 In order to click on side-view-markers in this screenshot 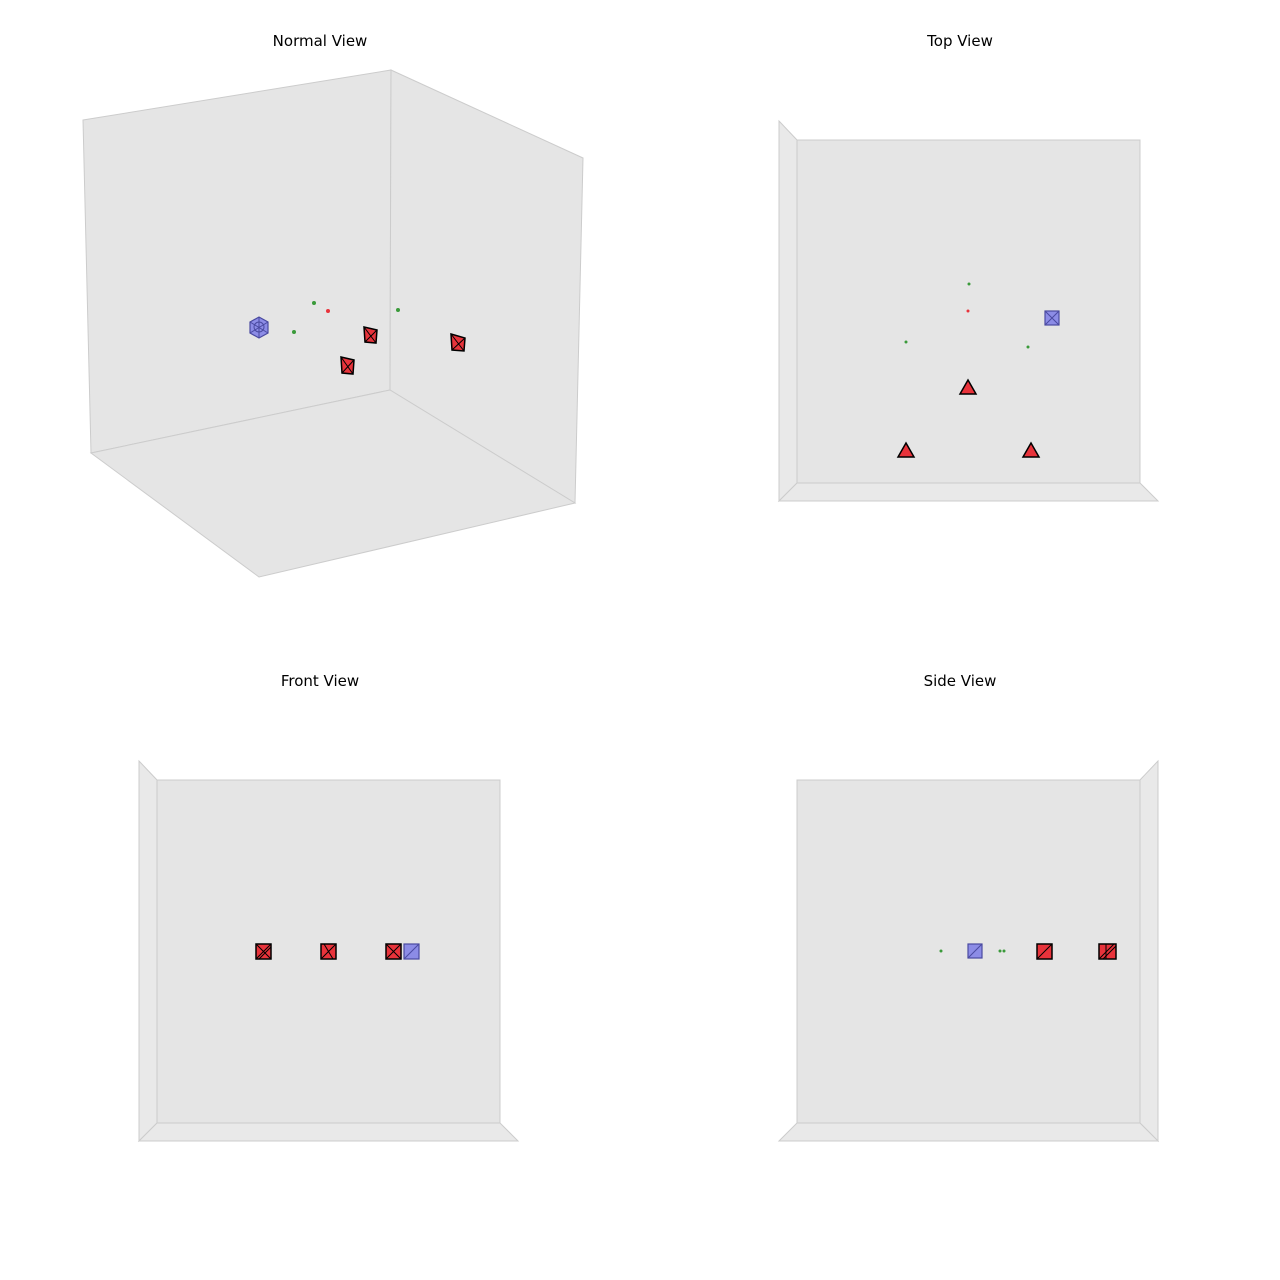, I will do `click(1028, 951)`.